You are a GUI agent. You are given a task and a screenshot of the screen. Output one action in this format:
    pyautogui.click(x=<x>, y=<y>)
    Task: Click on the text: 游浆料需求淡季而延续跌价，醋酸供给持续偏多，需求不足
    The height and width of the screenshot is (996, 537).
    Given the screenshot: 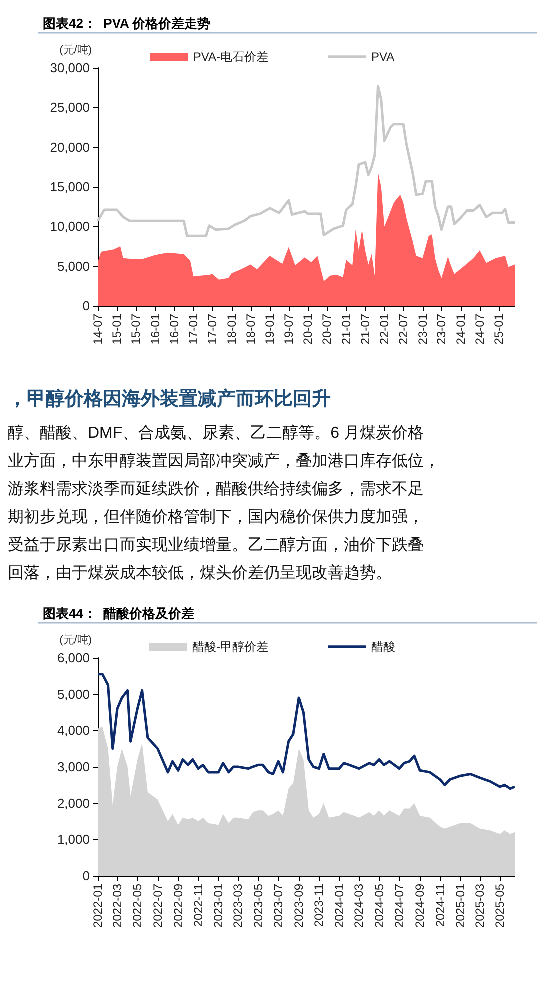 What is the action you would take?
    pyautogui.click(x=216, y=490)
    